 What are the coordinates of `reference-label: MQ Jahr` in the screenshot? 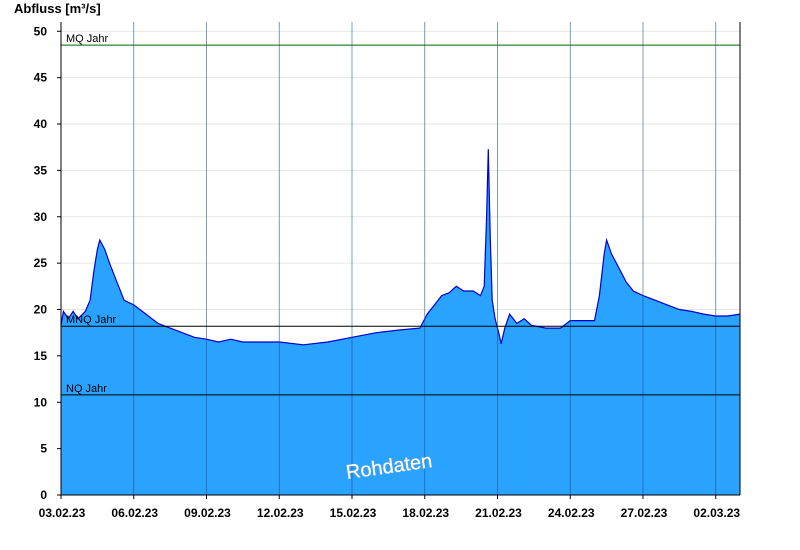 It's located at (87, 39).